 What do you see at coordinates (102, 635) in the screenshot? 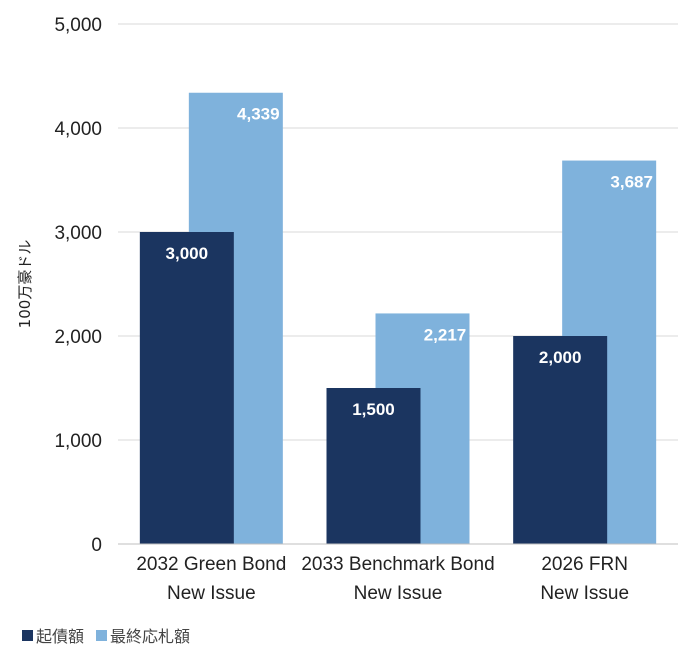
I see `legend-swatch-final-bids` at bounding box center [102, 635].